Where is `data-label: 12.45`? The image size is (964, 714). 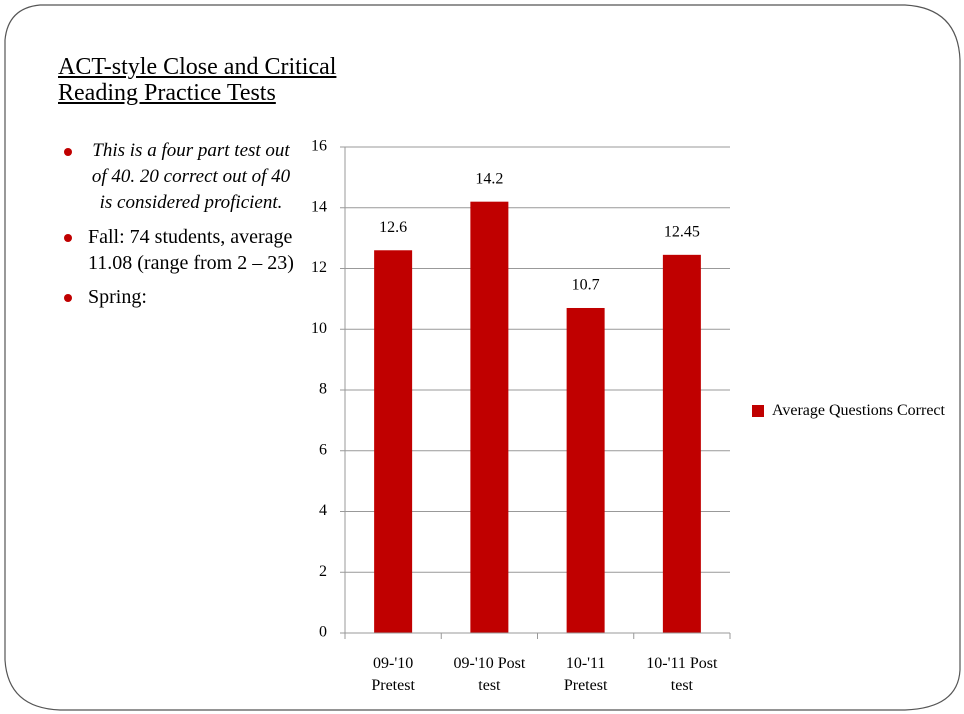
data-label: 12.45 is located at coordinates (682, 232).